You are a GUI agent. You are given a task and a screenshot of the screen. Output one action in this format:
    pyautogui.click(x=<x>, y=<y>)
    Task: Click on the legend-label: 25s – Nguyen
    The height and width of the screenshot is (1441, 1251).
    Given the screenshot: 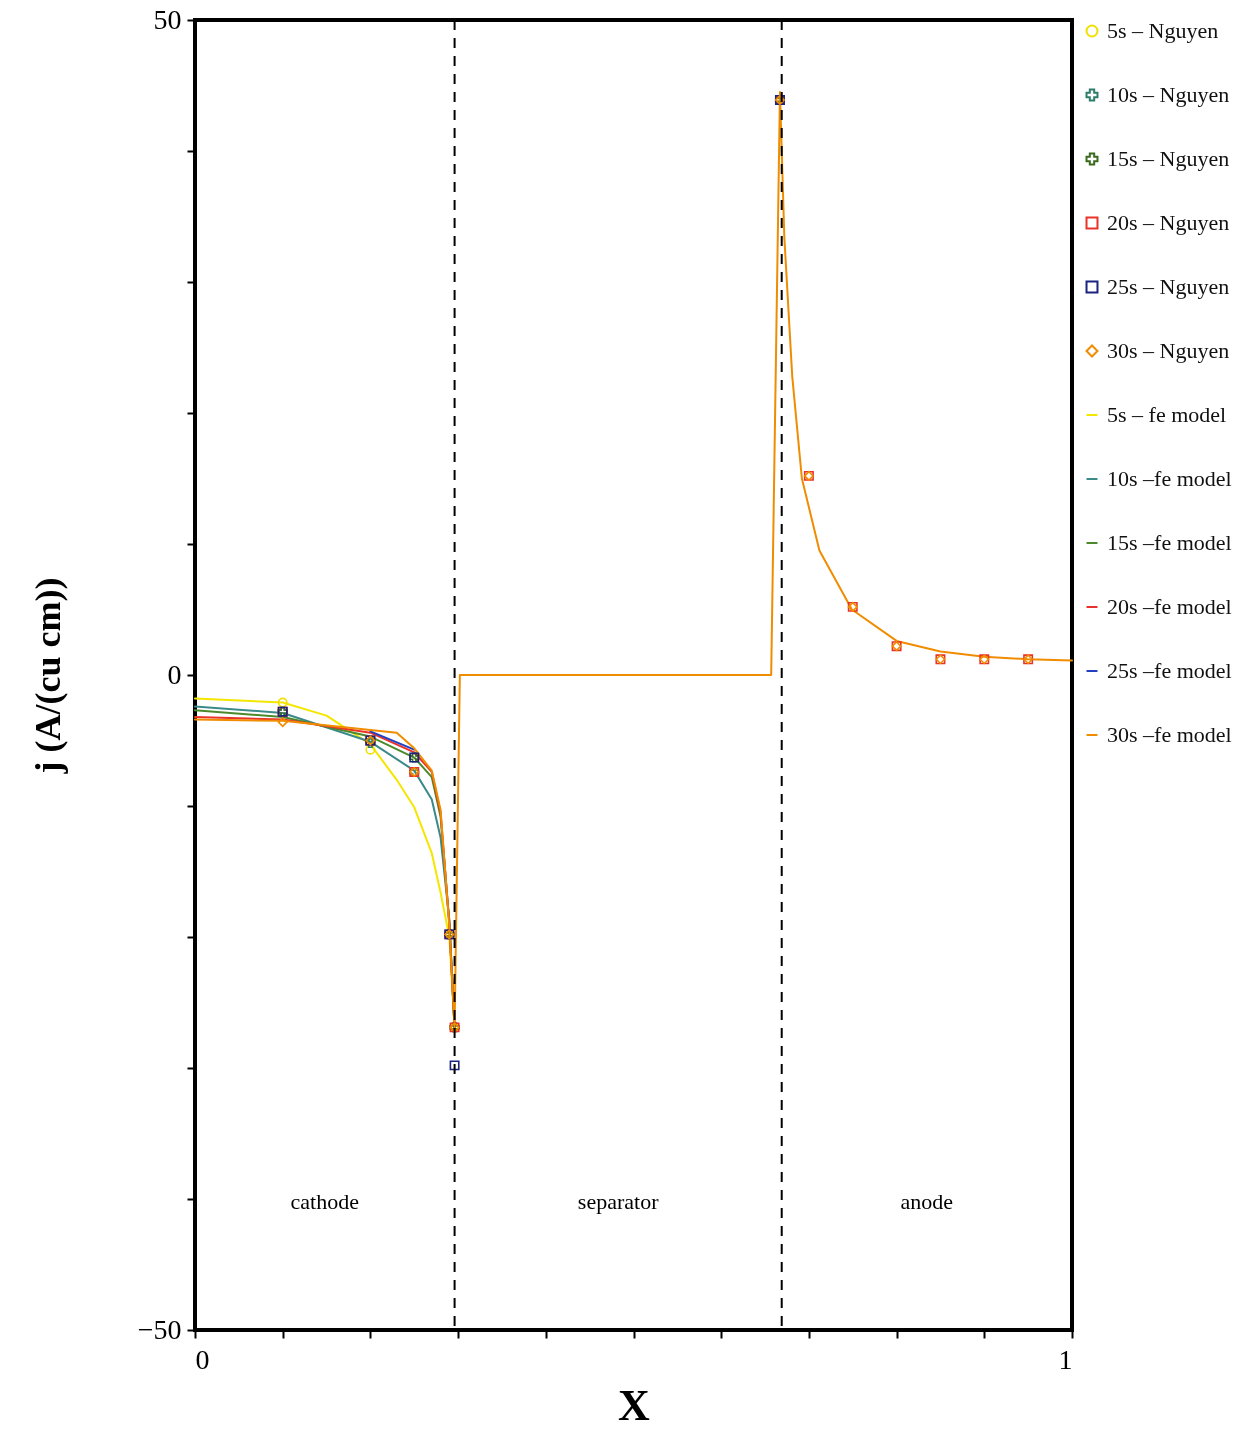 What is the action you would take?
    pyautogui.click(x=1168, y=286)
    